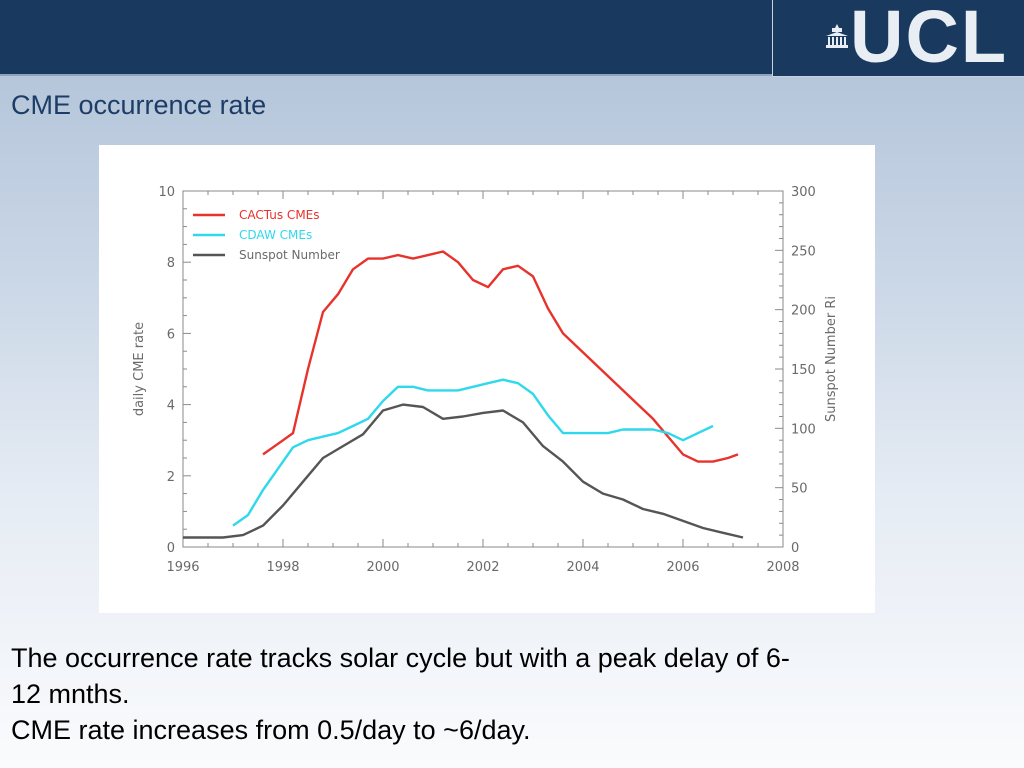 The width and height of the screenshot is (1024, 768). Describe the element at coordinates (275, 235) in the screenshot. I see `legend-label: CDAW CMEs` at that location.